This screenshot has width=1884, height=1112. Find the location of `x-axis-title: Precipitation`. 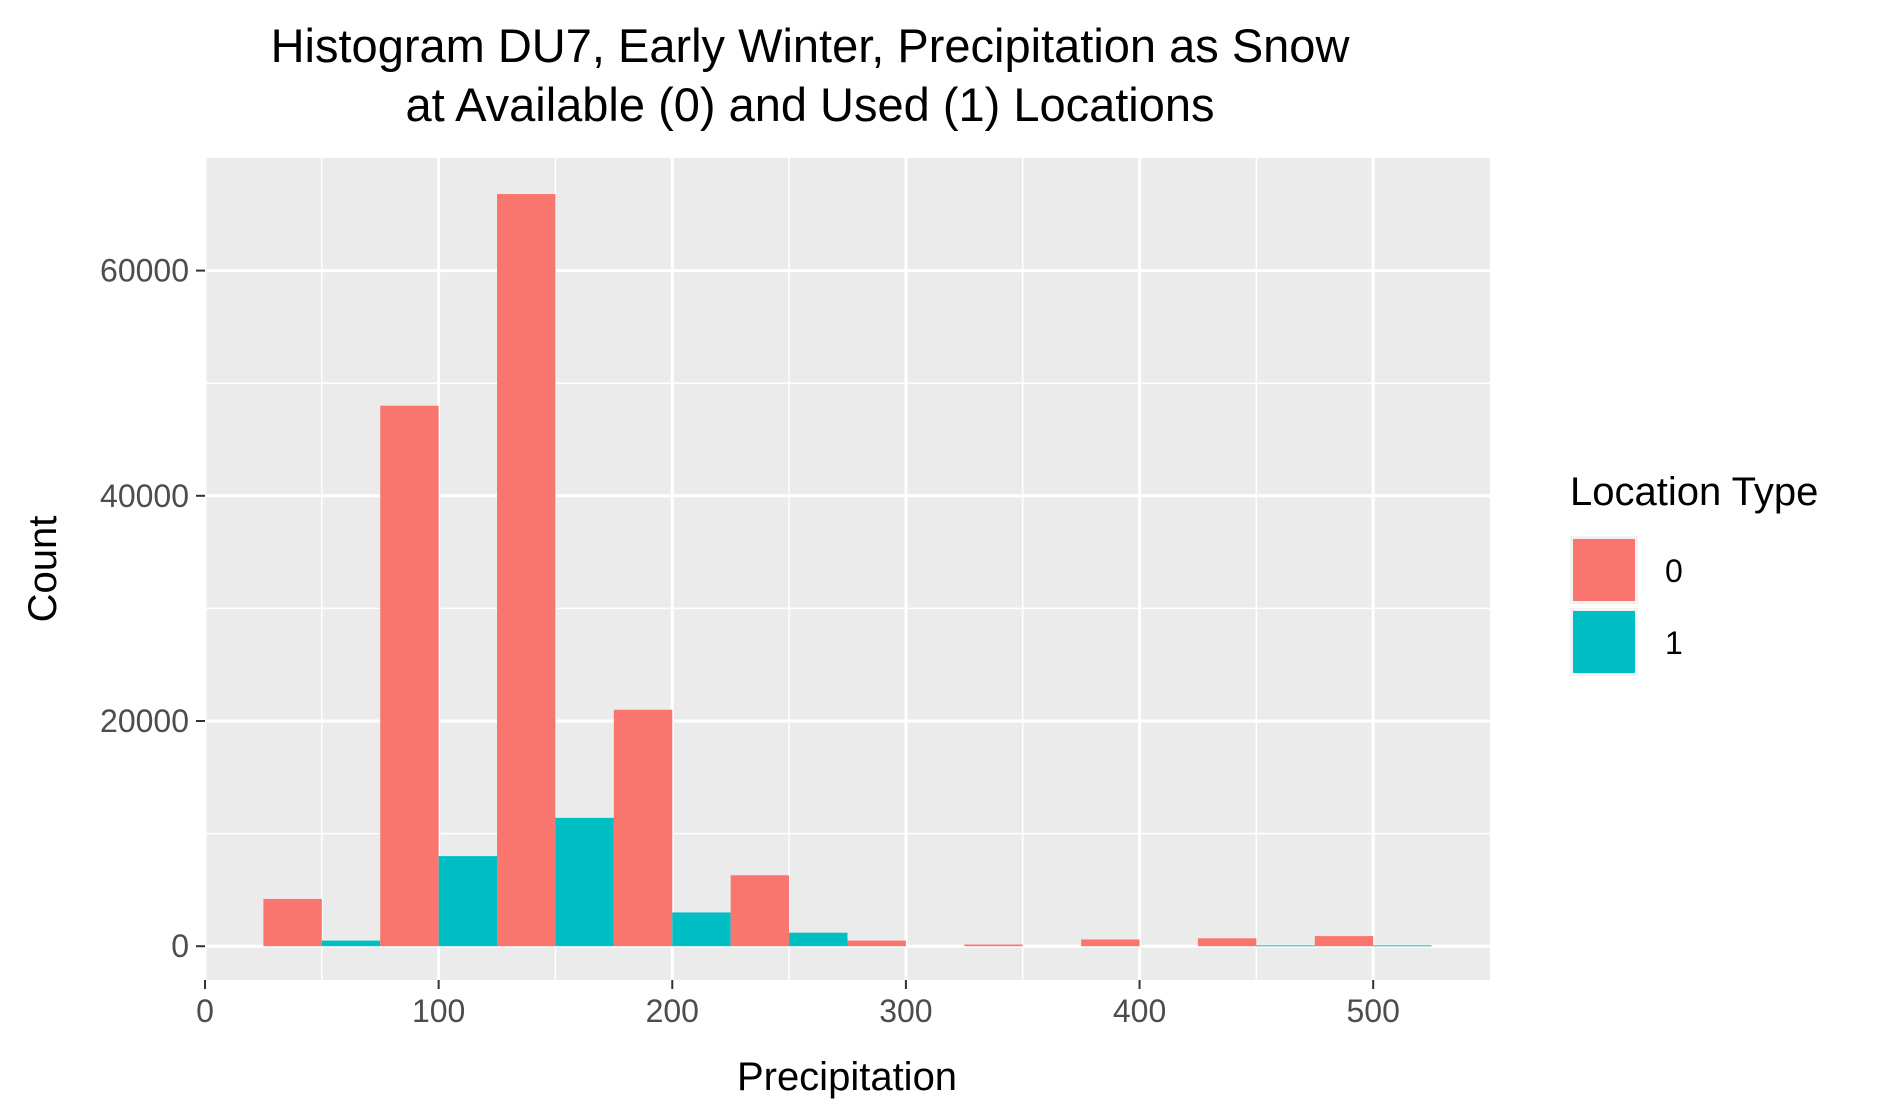

x-axis-title: Precipitation is located at coordinates (847, 1077).